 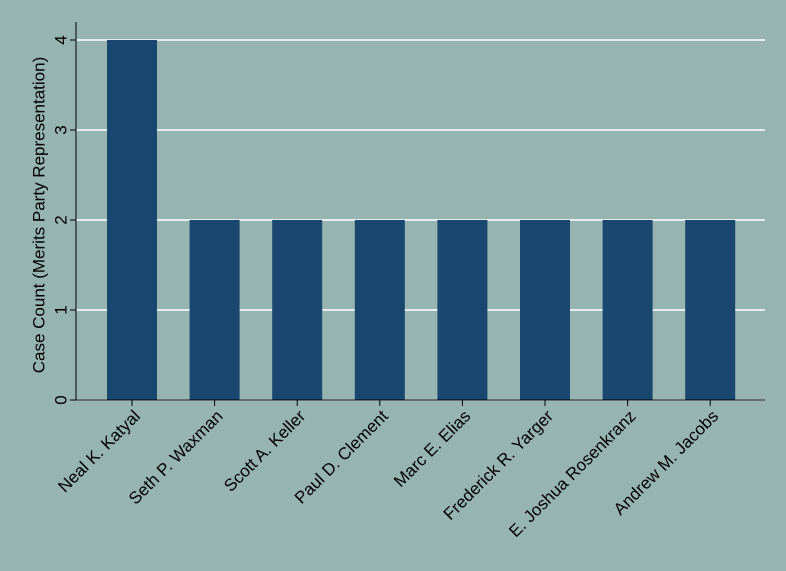 What do you see at coordinates (60, 129) in the screenshot?
I see `y-tick-label: 3` at bounding box center [60, 129].